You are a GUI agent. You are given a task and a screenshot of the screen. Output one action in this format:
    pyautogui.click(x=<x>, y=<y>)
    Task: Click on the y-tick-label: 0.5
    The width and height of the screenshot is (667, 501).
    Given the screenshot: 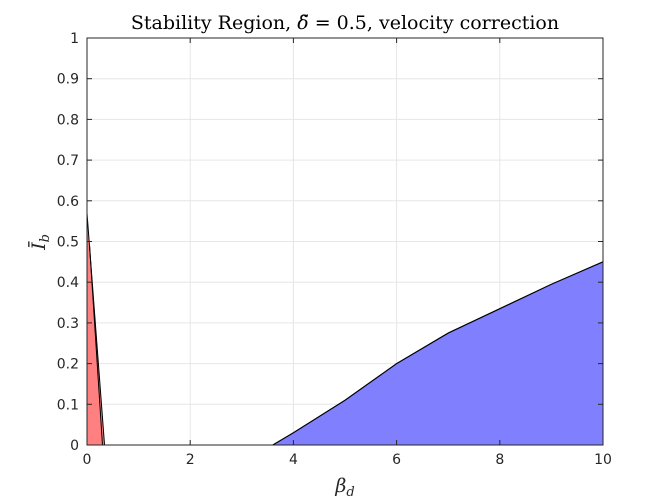 What is the action you would take?
    pyautogui.click(x=68, y=243)
    